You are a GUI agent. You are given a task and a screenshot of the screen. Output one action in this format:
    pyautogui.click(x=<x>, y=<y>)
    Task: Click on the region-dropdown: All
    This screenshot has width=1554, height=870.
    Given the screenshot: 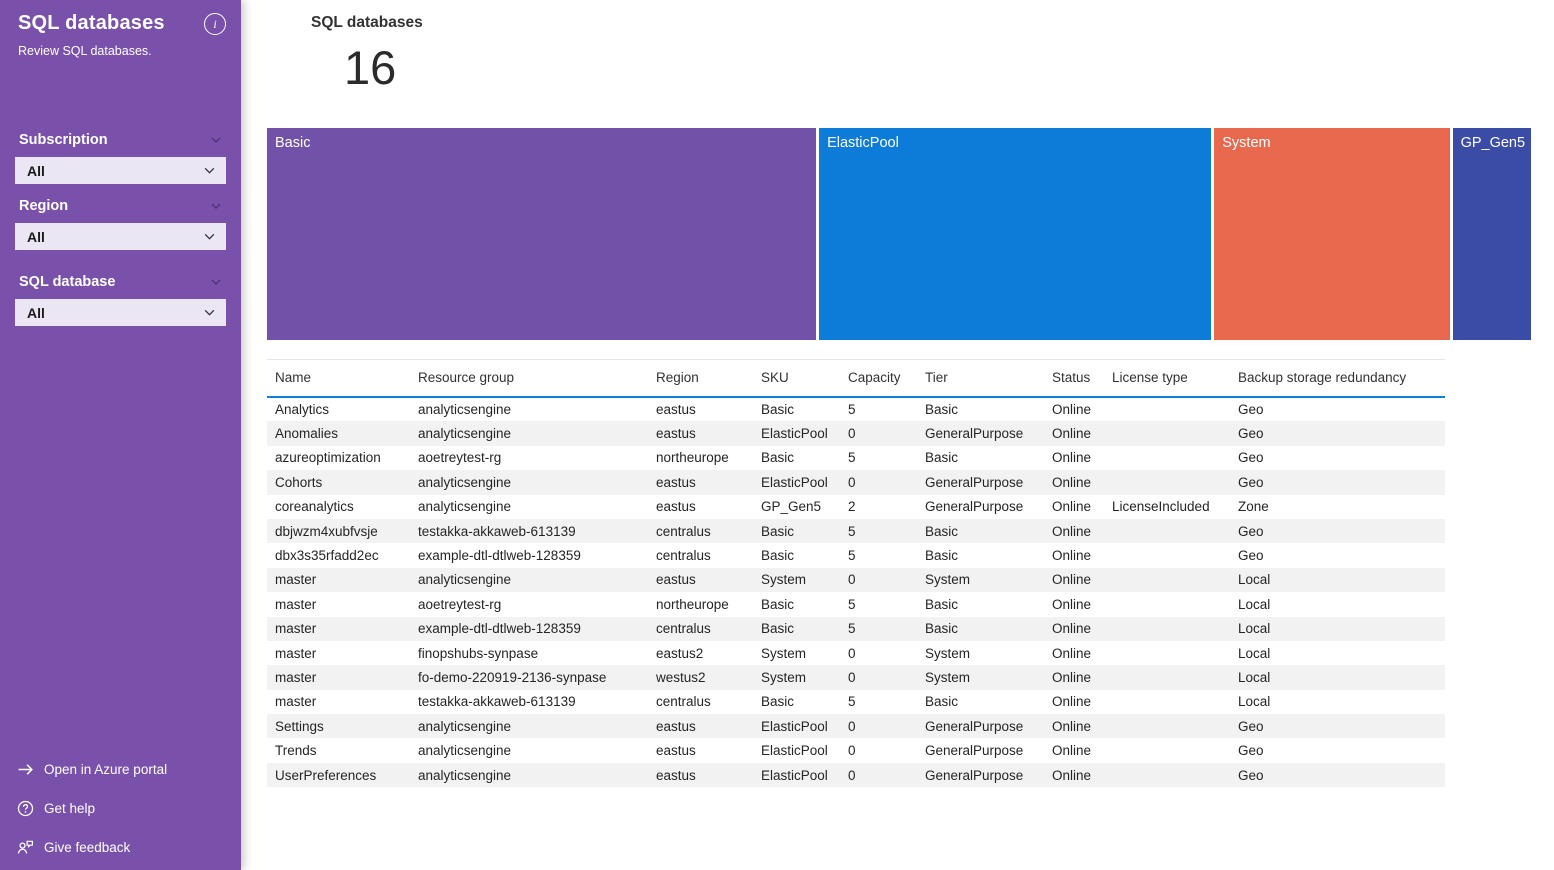 What is the action you would take?
    pyautogui.click(x=120, y=236)
    